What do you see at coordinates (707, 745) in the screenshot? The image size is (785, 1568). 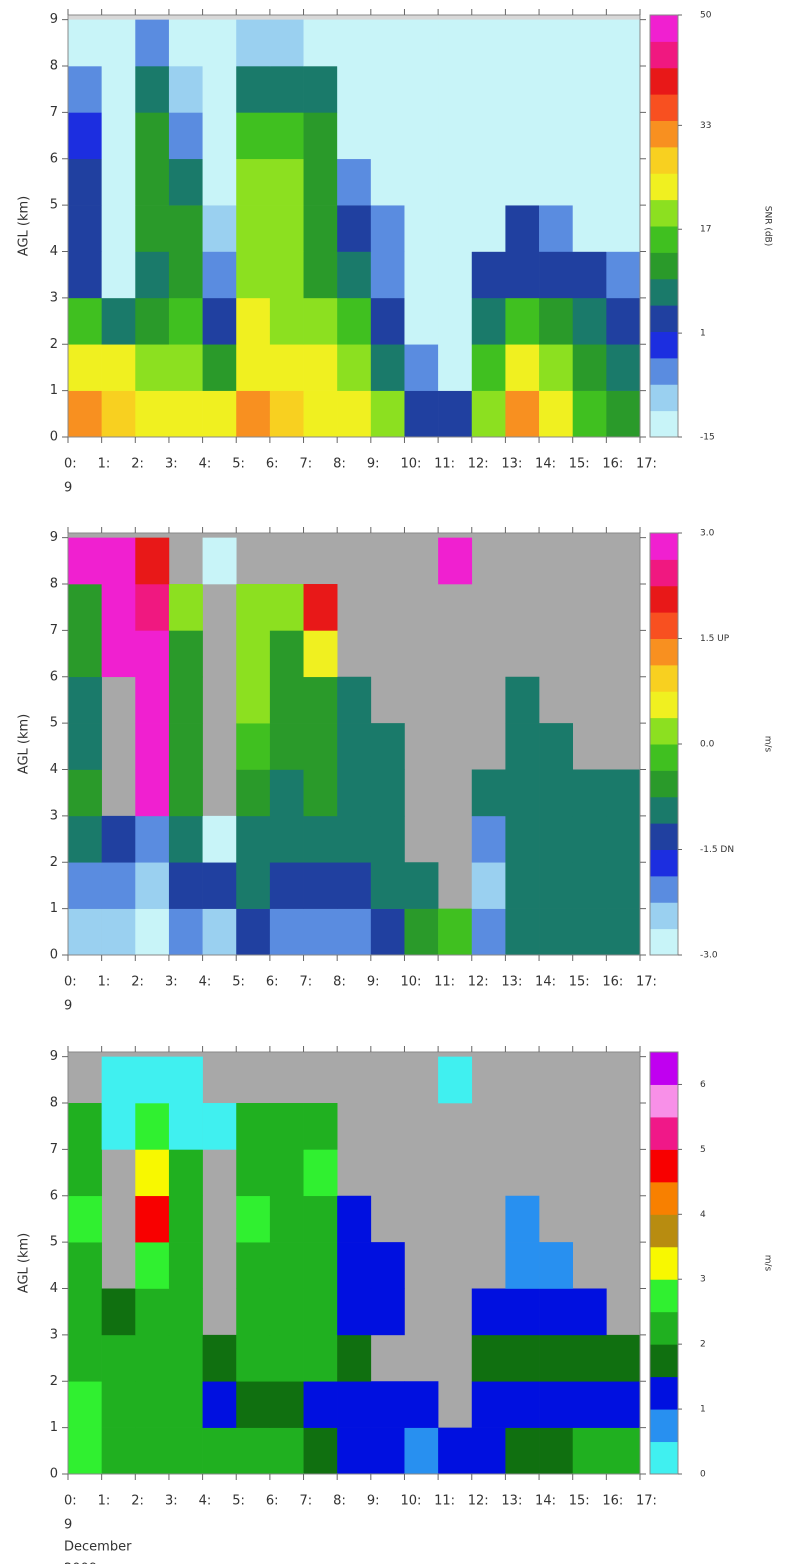 I see `colorbar-tick-label: 0.0` at bounding box center [707, 745].